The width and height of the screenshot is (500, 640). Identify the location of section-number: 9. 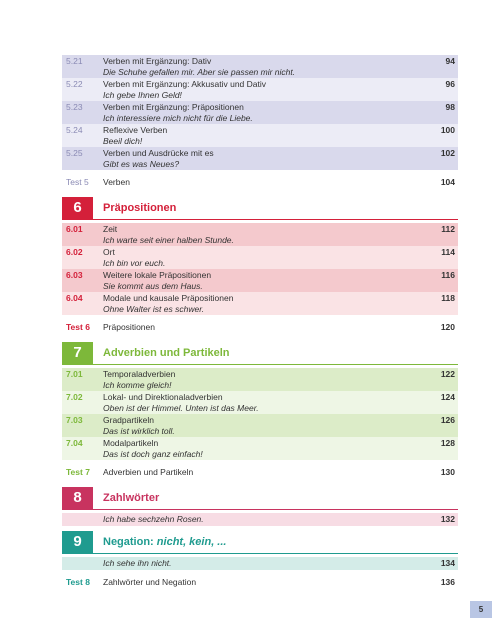
(77, 542).